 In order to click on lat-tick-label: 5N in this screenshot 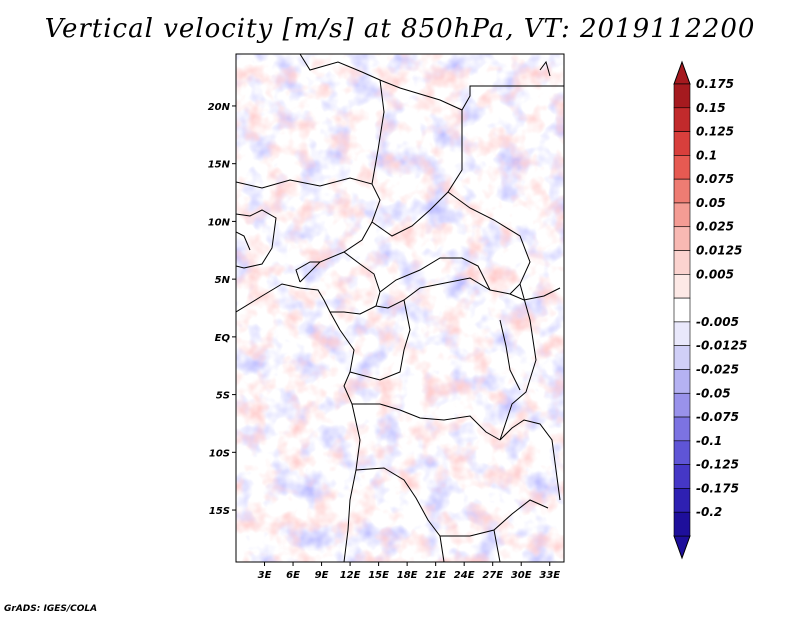, I will do `click(223, 280)`.